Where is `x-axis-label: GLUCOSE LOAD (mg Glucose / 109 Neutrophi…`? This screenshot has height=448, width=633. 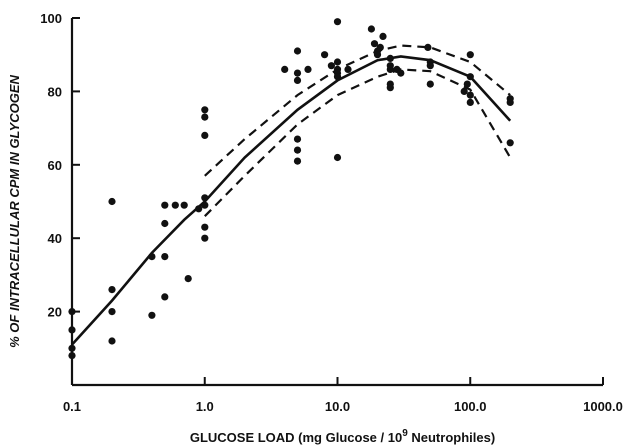 x-axis-label: GLUCOSE LOAD (mg Glucose / 109 Neutrophi… is located at coordinates (342, 436).